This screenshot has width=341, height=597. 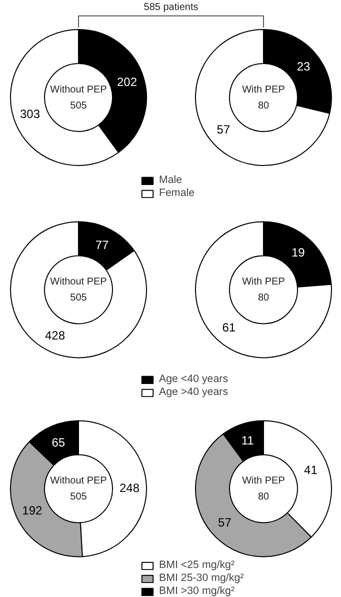 What do you see at coordinates (298, 253) in the screenshot?
I see `data-label: 19` at bounding box center [298, 253].